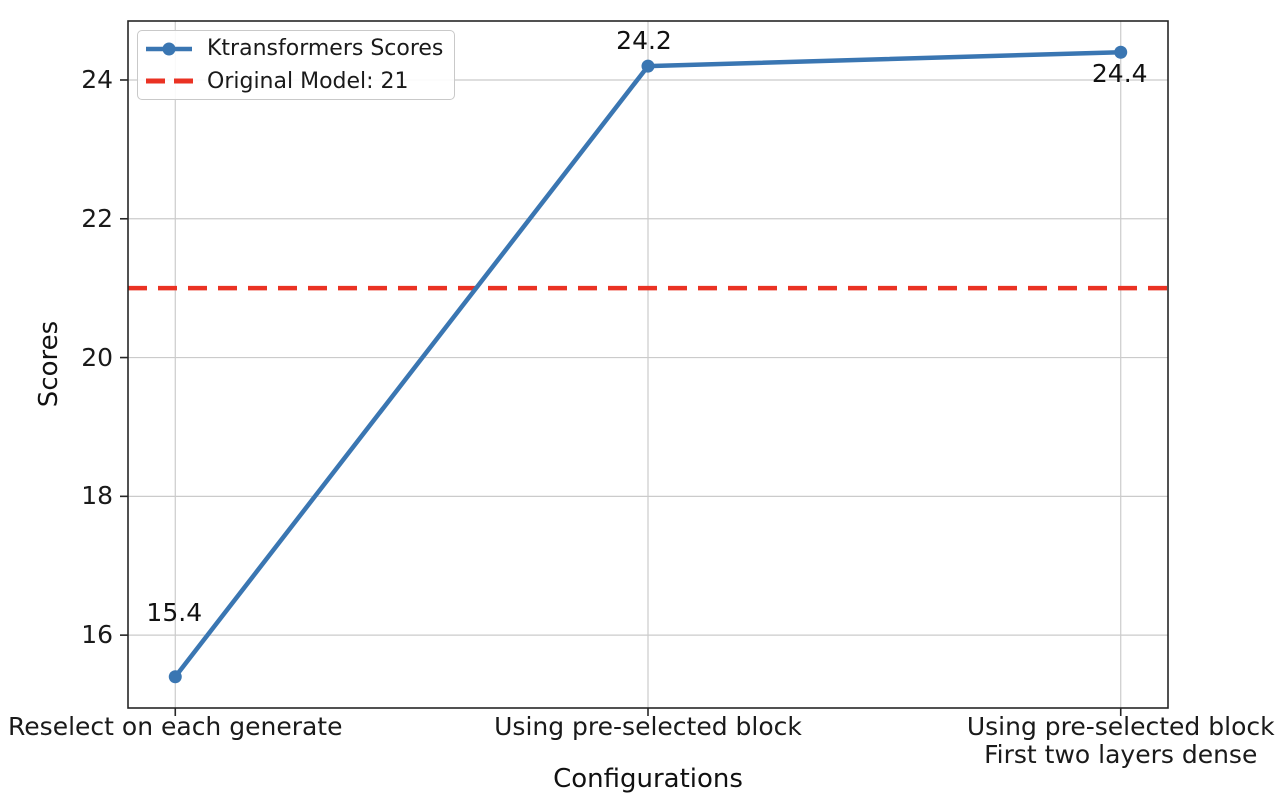 This screenshot has height=803, width=1280. I want to click on x-tick-label-line: First two layers dense, so click(1121, 754).